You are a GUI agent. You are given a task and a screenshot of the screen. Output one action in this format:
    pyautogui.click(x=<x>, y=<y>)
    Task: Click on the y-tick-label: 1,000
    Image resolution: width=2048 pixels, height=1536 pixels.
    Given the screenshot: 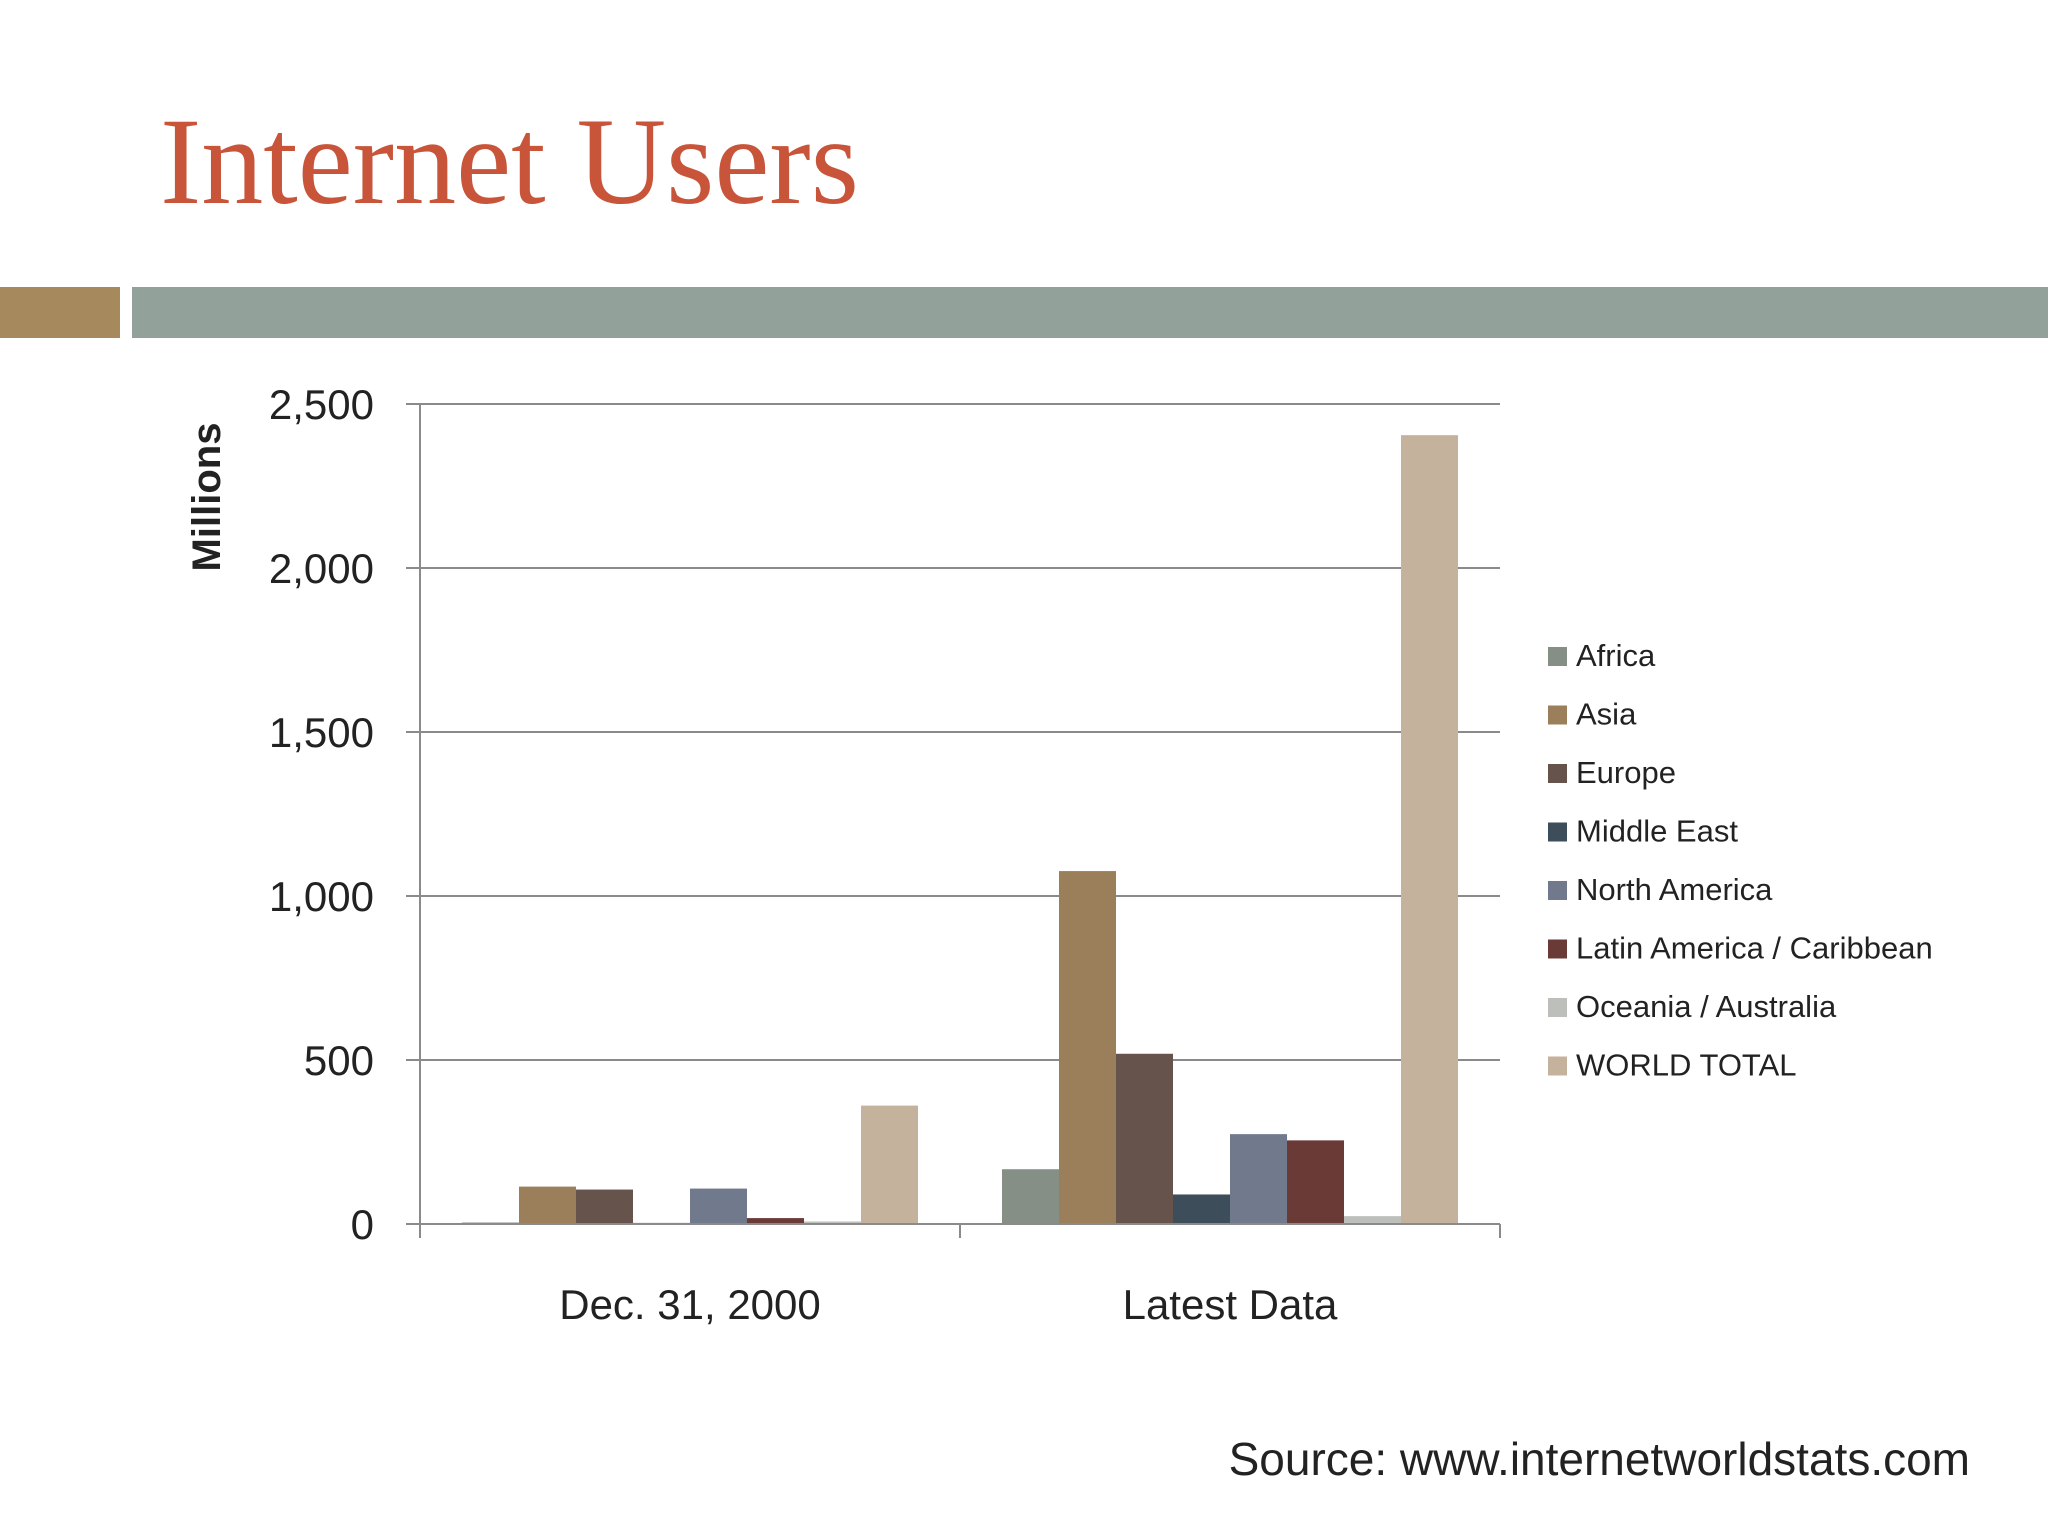 What is the action you would take?
    pyautogui.click(x=321, y=896)
    